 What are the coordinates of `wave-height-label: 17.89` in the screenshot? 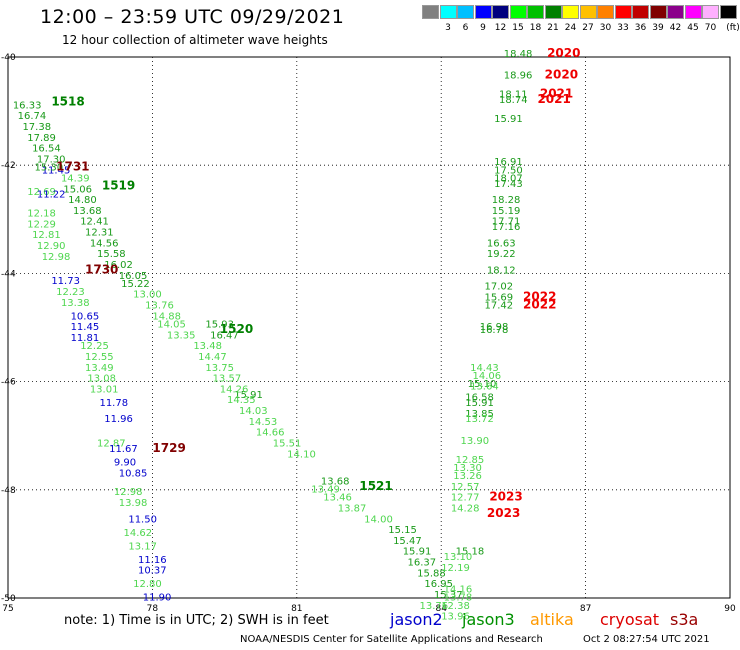 It's located at (41, 138).